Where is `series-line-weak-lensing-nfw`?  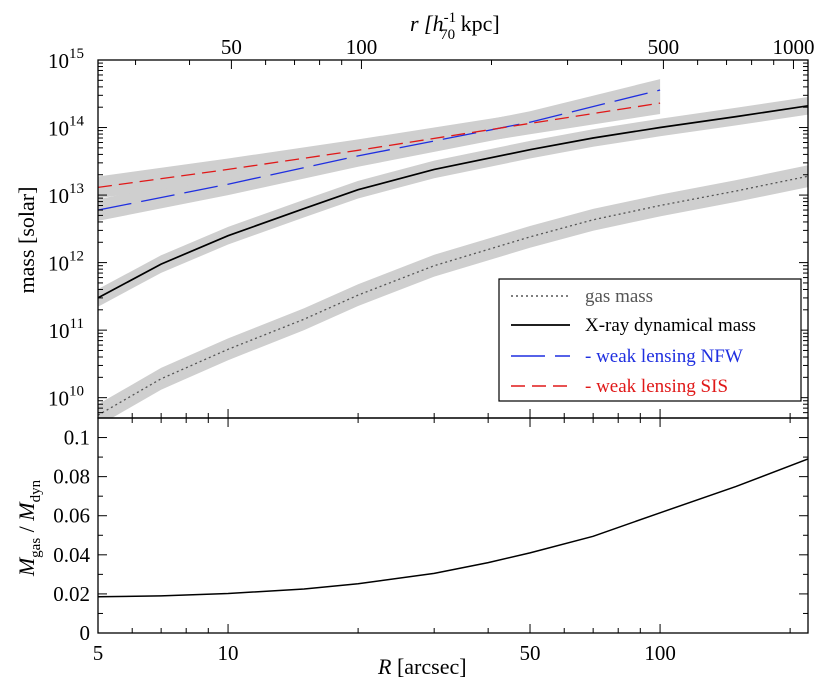
series-line-weak-lensing-nfw is located at coordinates (379, 150).